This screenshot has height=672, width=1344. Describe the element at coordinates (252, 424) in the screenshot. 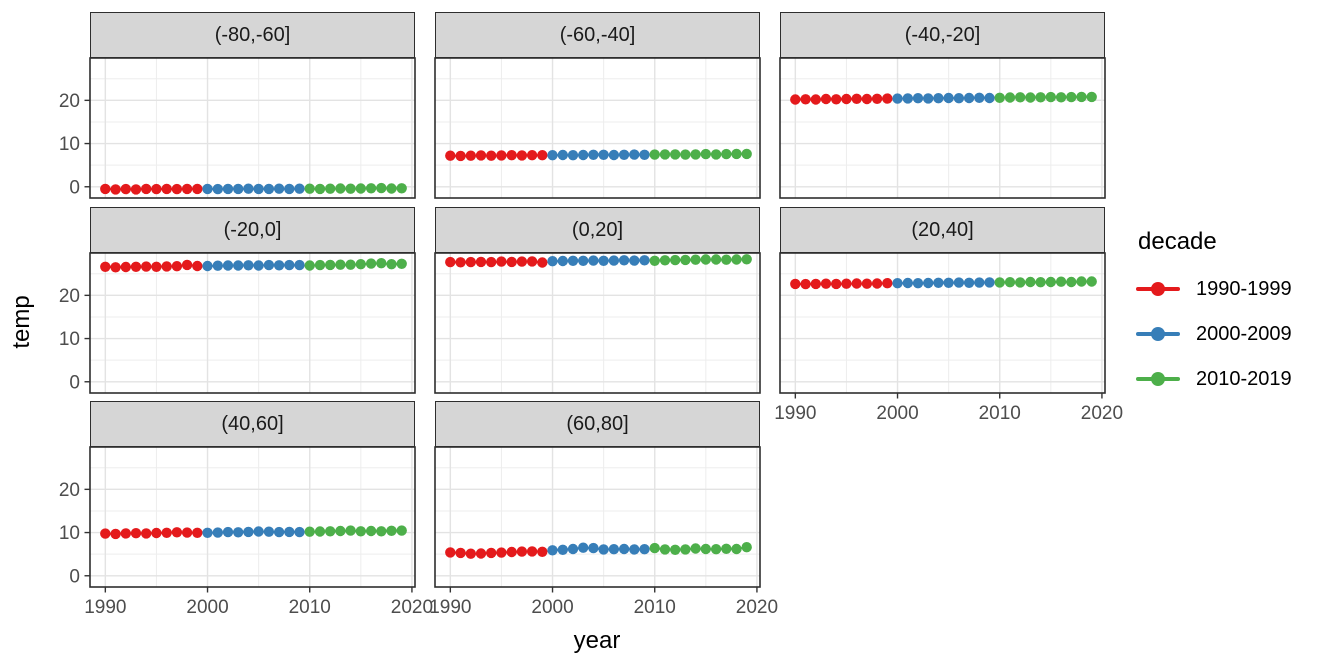

I see `facet-strip-label: (40,60]` at that location.